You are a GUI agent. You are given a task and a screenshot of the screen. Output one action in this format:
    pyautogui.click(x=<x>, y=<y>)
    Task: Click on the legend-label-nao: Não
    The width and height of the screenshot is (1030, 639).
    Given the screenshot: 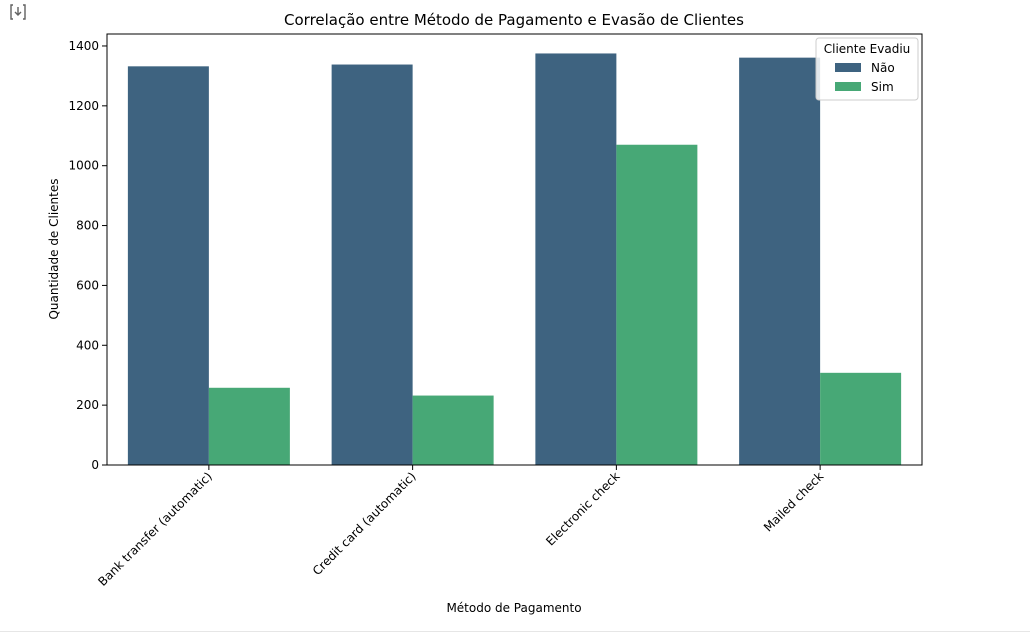 What is the action you would take?
    pyautogui.click(x=883, y=68)
    